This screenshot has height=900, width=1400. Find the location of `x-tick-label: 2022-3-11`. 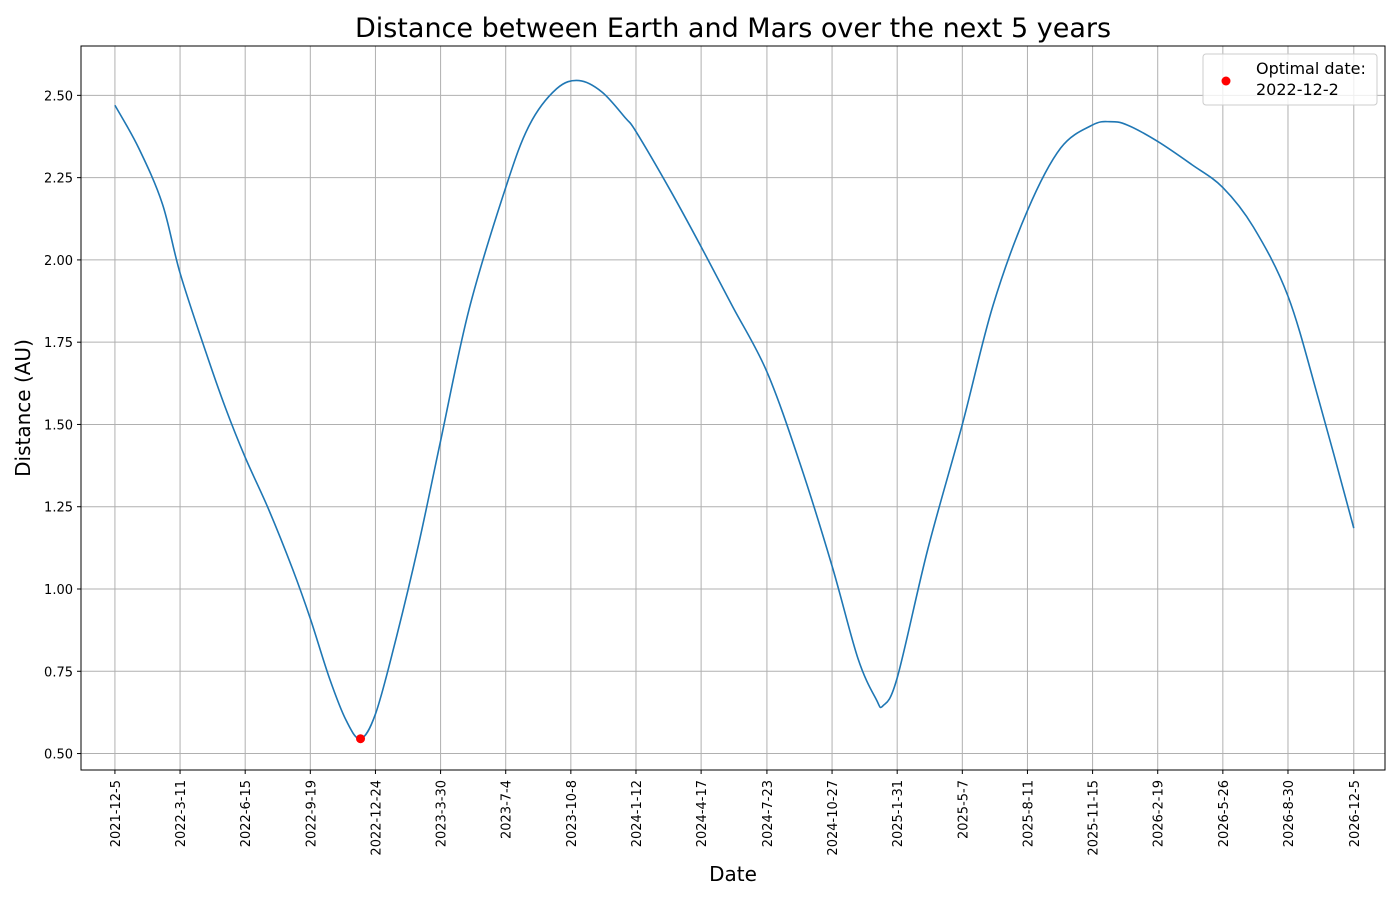

x-tick-label: 2022-3-11 is located at coordinates (181, 813).